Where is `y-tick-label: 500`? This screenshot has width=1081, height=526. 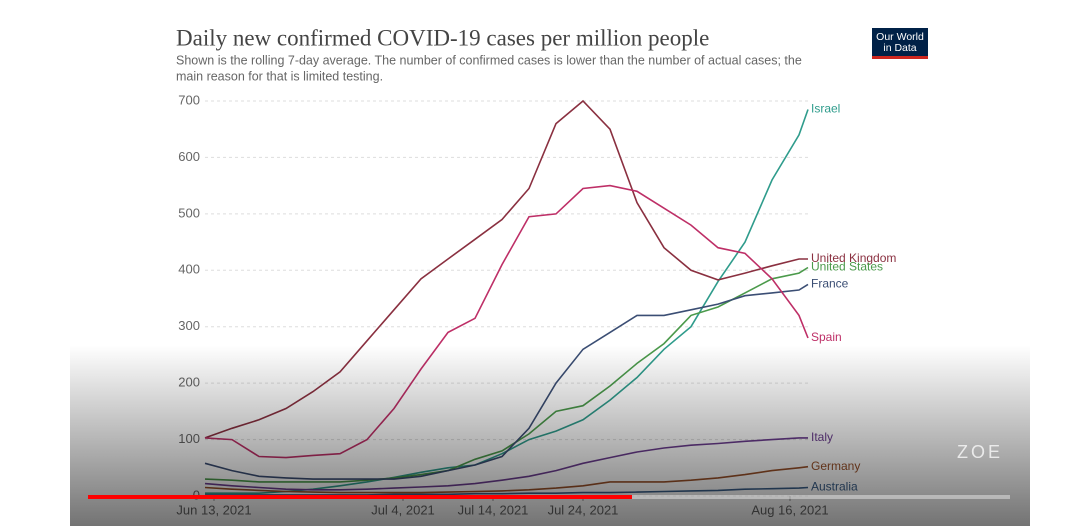
y-tick-label: 500 is located at coordinates (189, 212).